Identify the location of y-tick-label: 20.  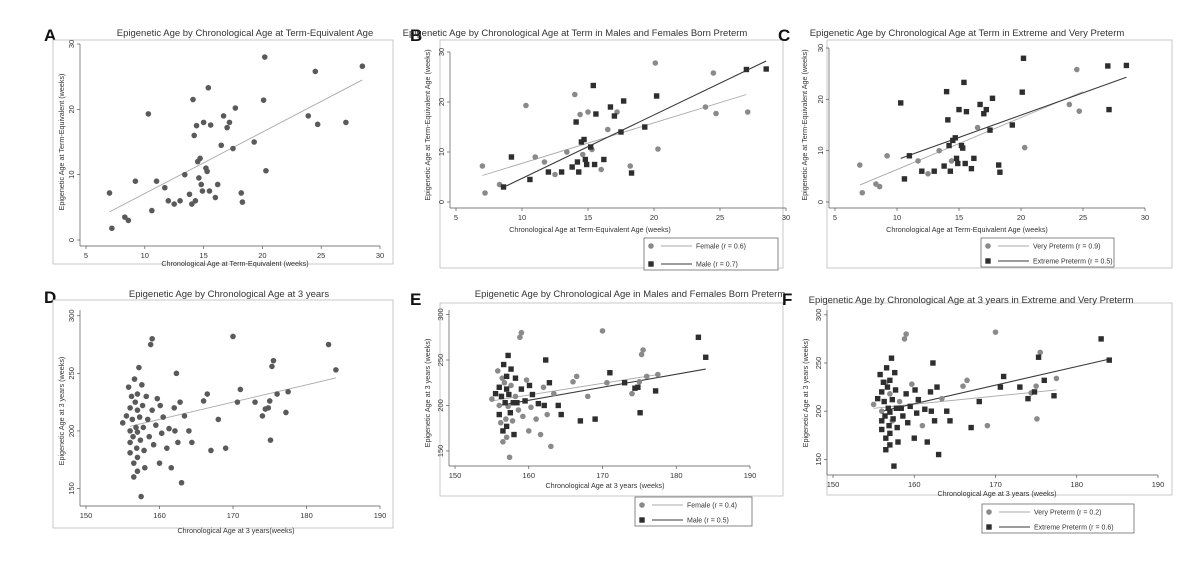
(441, 102).